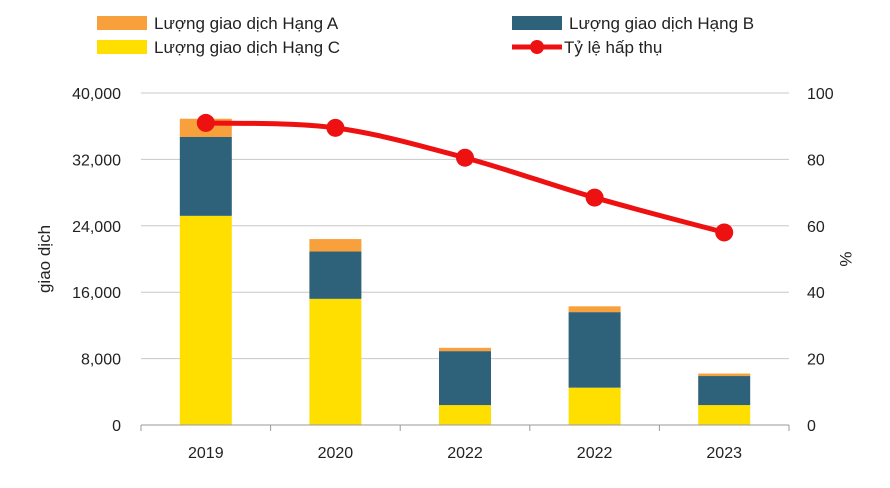 The image size is (890, 488). Describe the element at coordinates (246, 23) in the screenshot. I see `legend-label: Lượng giao dịch Hạng A` at that location.